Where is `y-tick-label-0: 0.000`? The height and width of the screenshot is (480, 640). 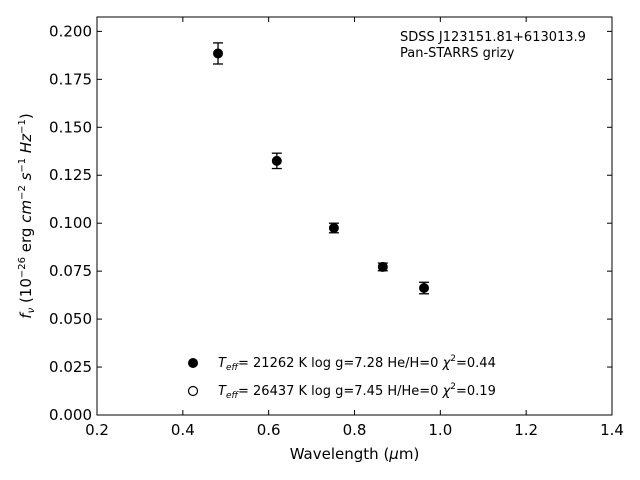 y-tick-label-0: 0.000 is located at coordinates (70, 415).